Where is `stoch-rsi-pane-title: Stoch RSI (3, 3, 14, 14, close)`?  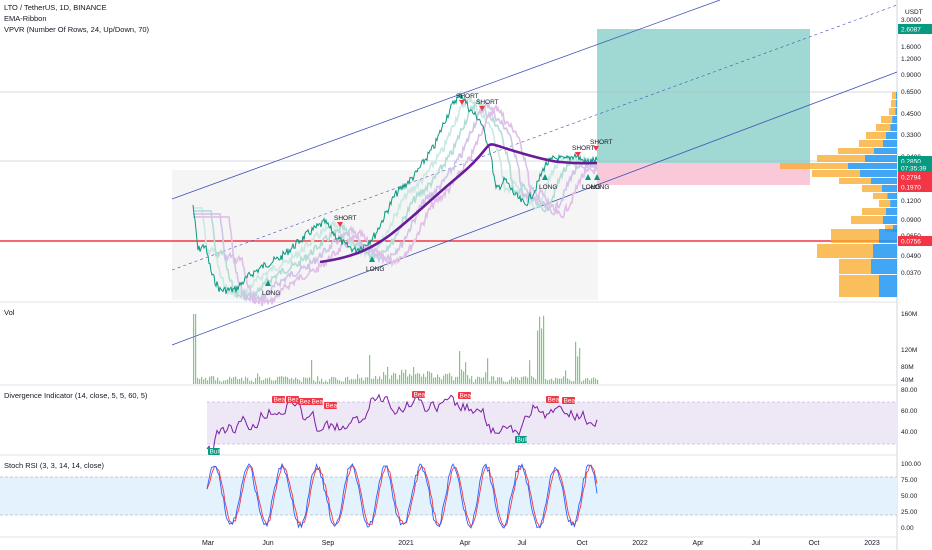
stoch-rsi-pane-title: Stoch RSI (3, 3, 14, 14, close) is located at coordinates (54, 465).